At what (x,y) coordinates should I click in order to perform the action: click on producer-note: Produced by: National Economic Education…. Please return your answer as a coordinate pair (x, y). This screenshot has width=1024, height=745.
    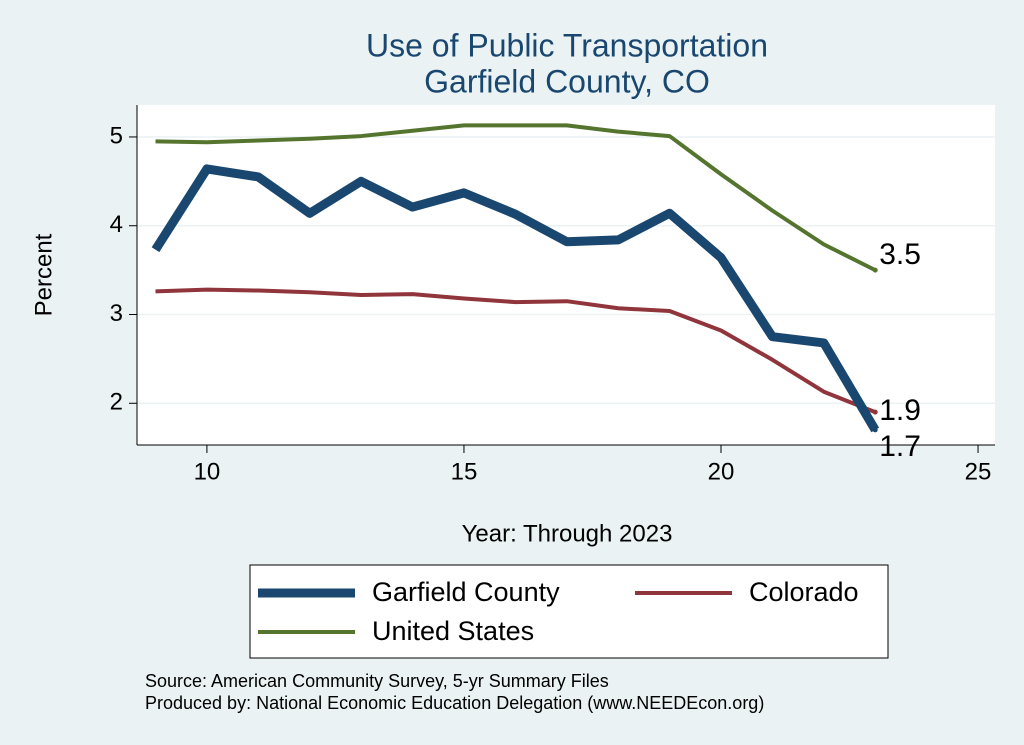
    Looking at the image, I should click on (454, 703).